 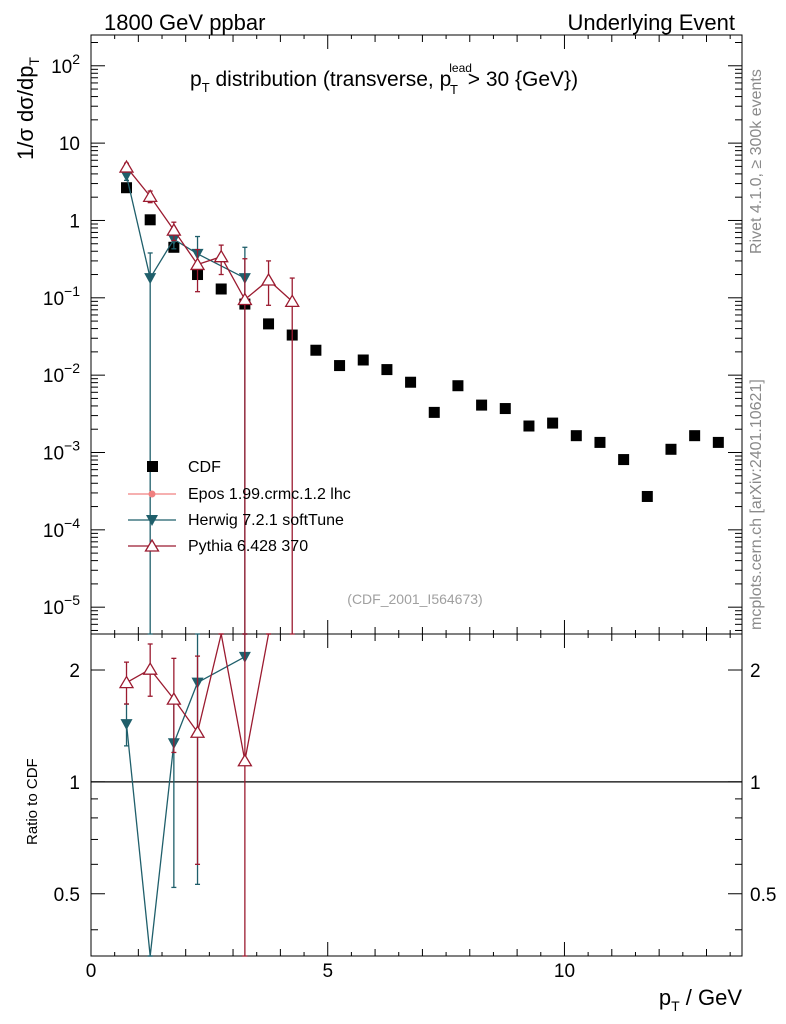 I want to click on analysis-watermark: (CDF_2001_I564673), so click(x=414, y=599).